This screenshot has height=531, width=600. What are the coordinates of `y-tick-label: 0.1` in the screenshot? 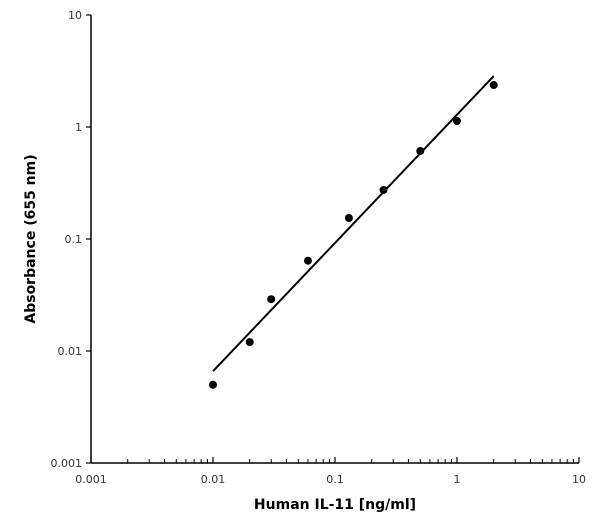 It's located at (74, 239).